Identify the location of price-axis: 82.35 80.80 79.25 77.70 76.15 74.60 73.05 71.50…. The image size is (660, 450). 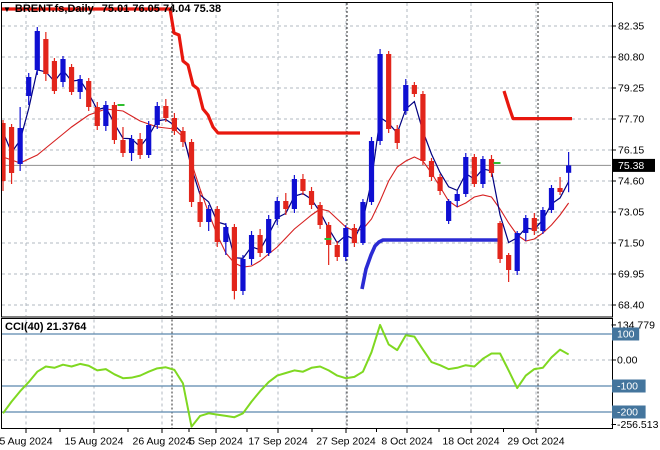
(633, 166).